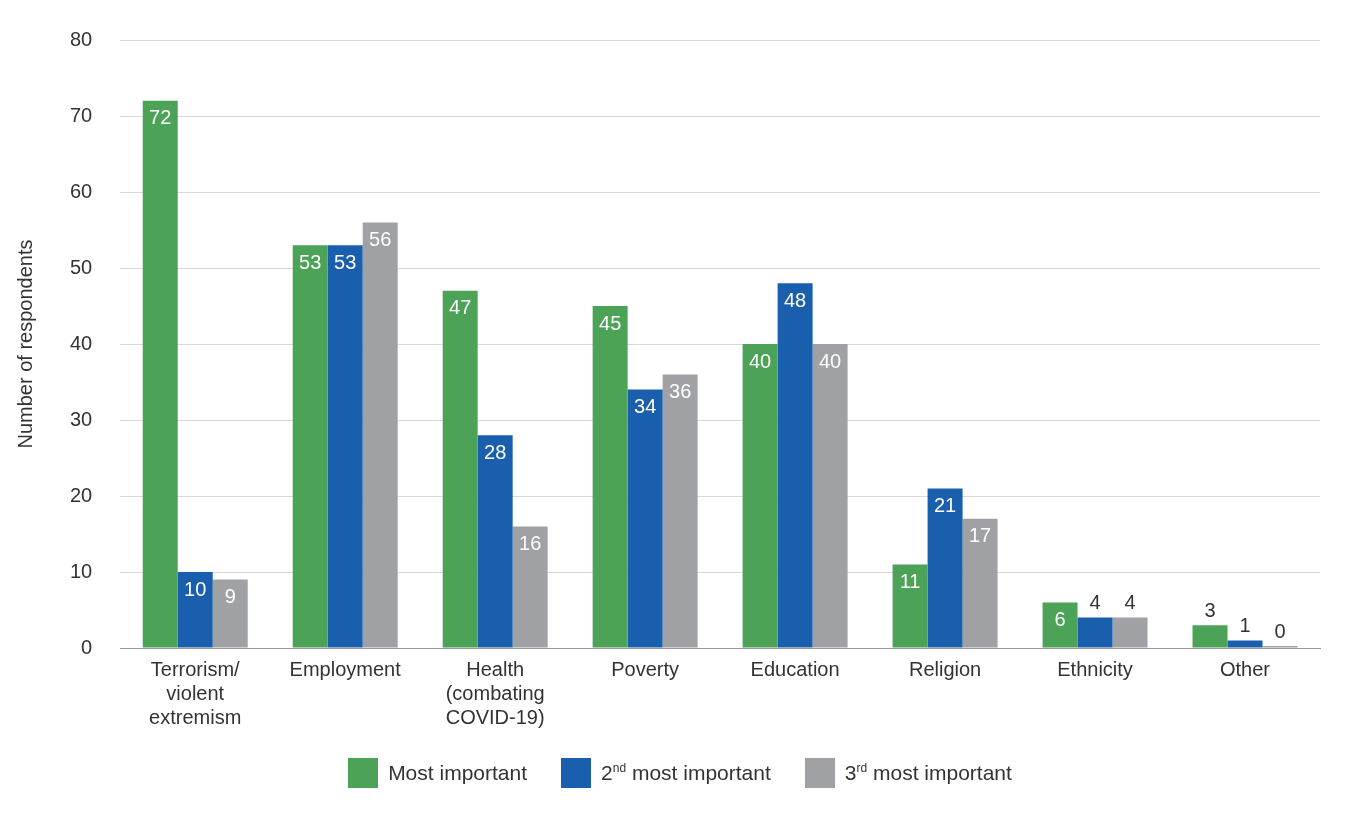 Image resolution: width=1360 pixels, height=825 pixels. What do you see at coordinates (945, 504) in the screenshot?
I see `data-label: 21` at bounding box center [945, 504].